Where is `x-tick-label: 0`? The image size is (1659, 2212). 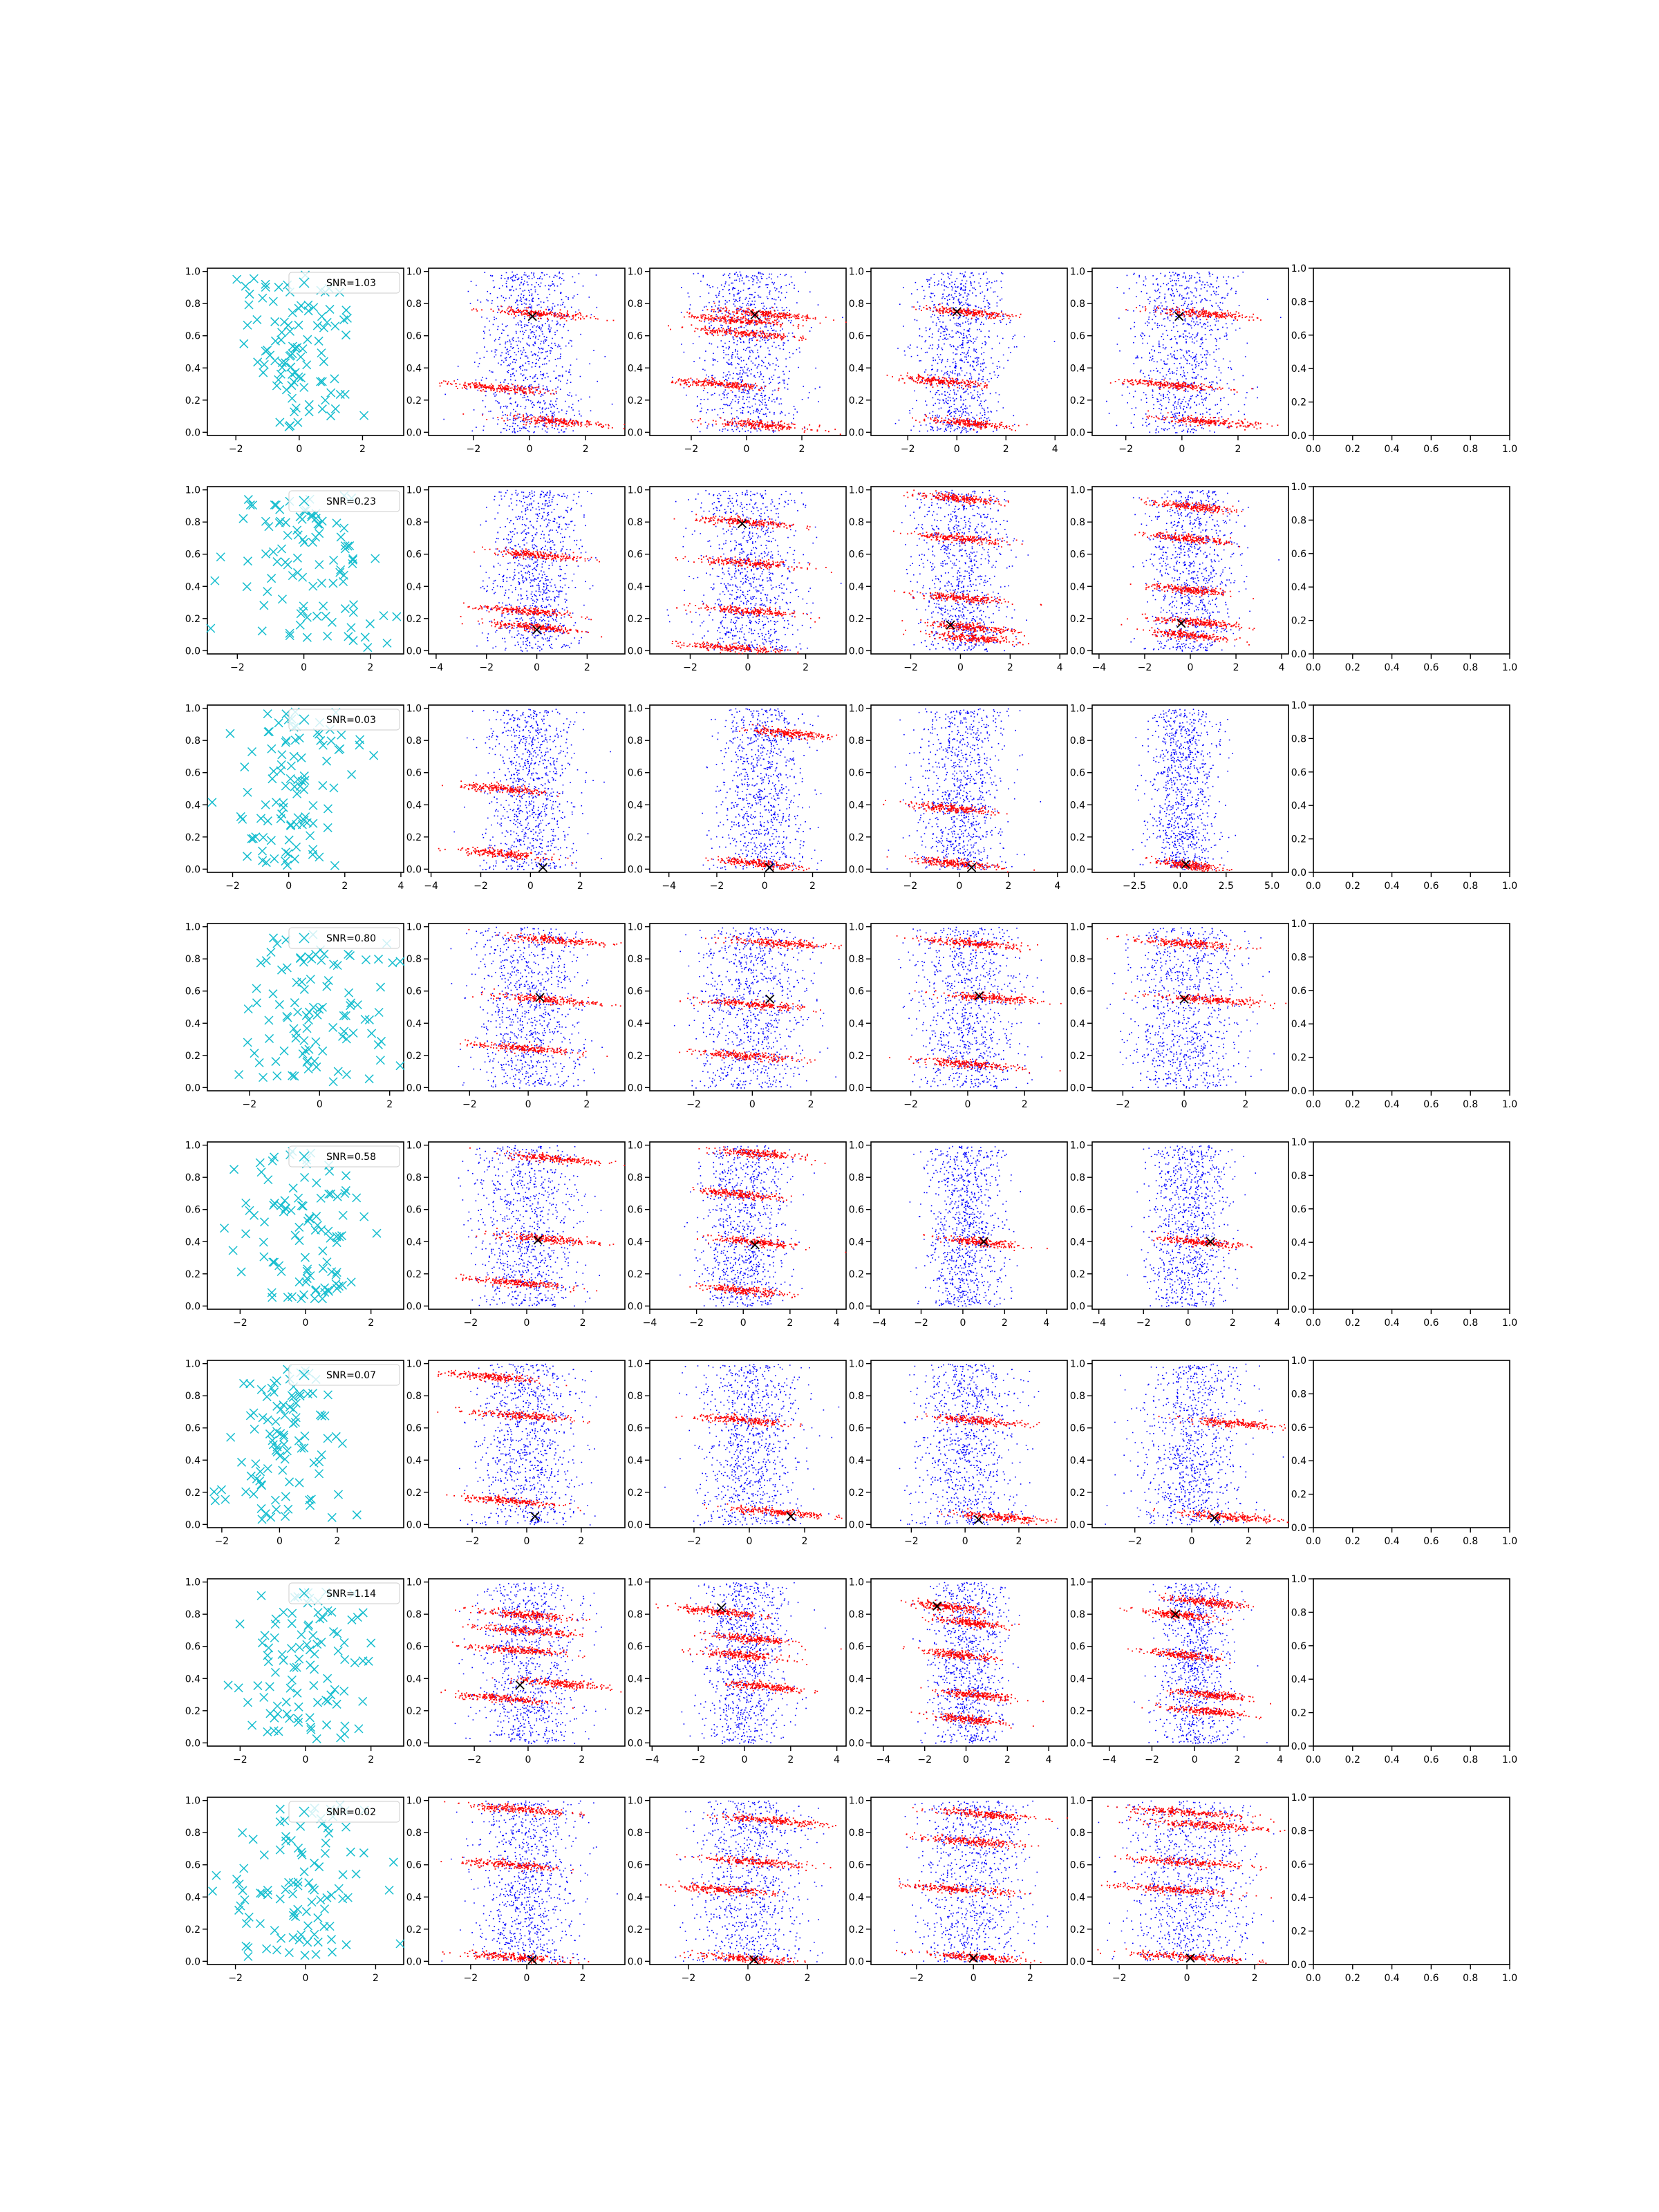
x-tick-label: 0 is located at coordinates (747, 449).